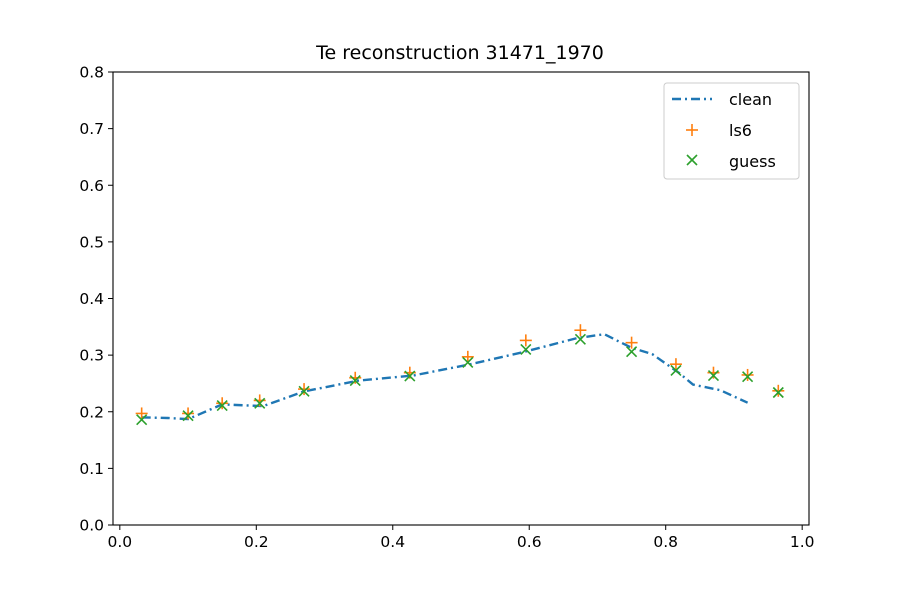 This screenshot has width=900, height=600. What do you see at coordinates (529, 542) in the screenshot?
I see `x-tick-label: 0.6` at bounding box center [529, 542].